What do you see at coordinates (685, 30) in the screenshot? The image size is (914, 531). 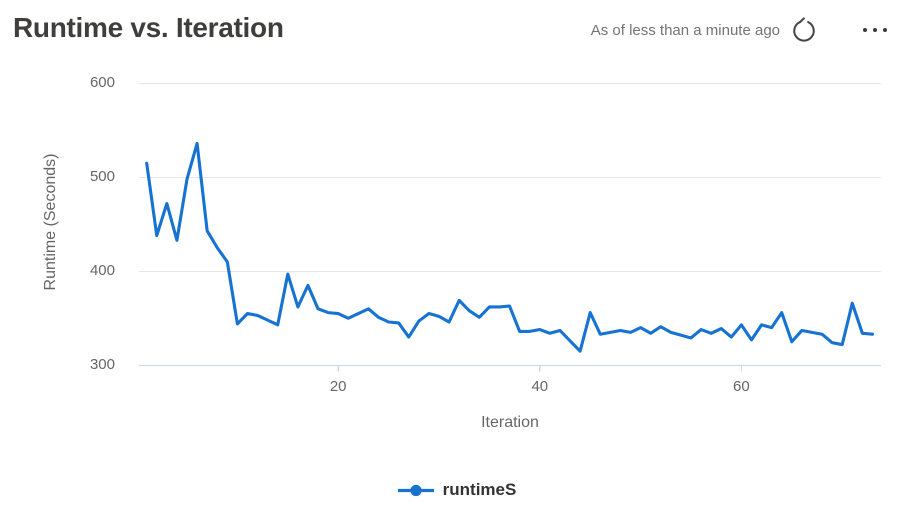 I see `freshness-text: As of less than a minute ago` at bounding box center [685, 30].